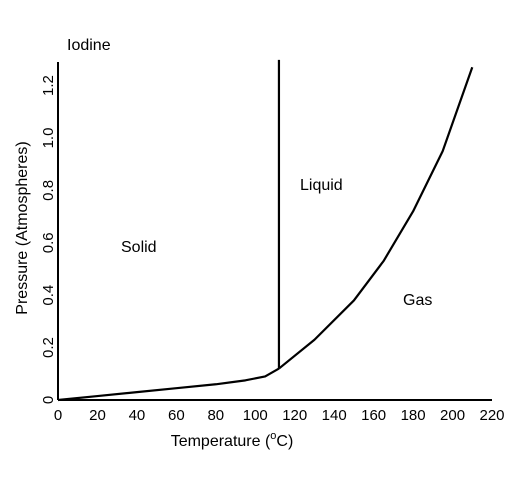 This screenshot has height=487, width=514. What do you see at coordinates (48, 190) in the screenshot?
I see `y-tick-label-4: 0.8` at bounding box center [48, 190].